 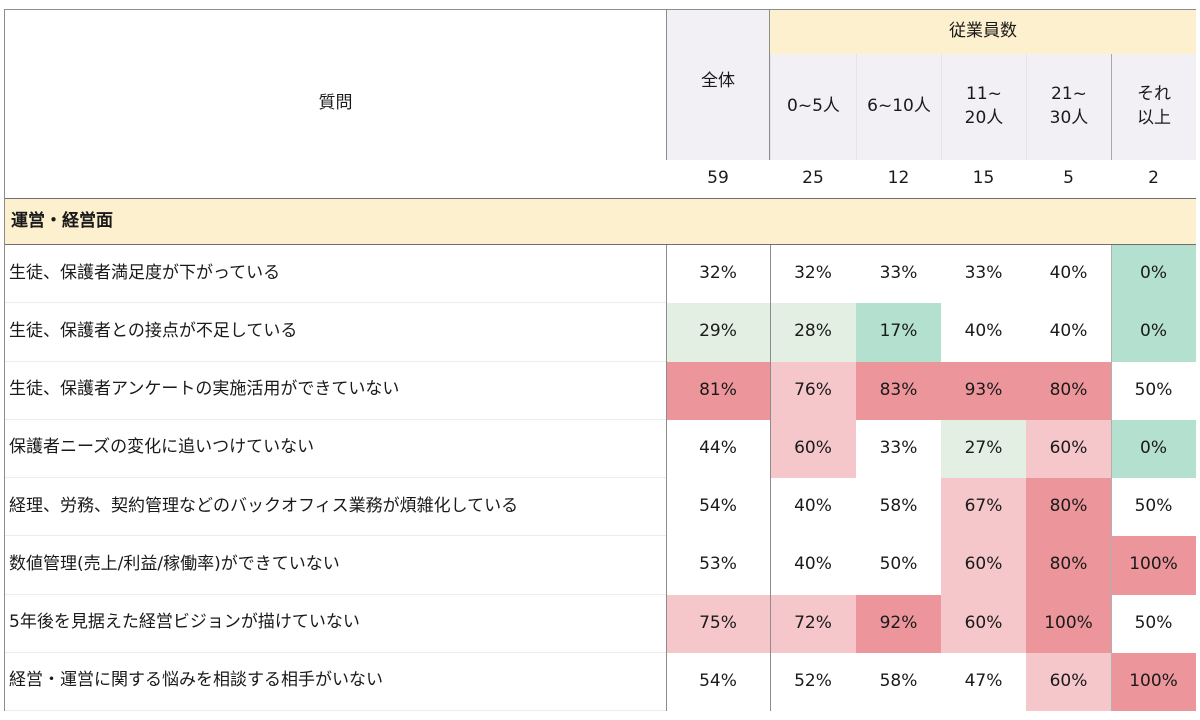 What do you see at coordinates (718, 623) in the screenshot?
I see `percentage-cell: 75%` at bounding box center [718, 623].